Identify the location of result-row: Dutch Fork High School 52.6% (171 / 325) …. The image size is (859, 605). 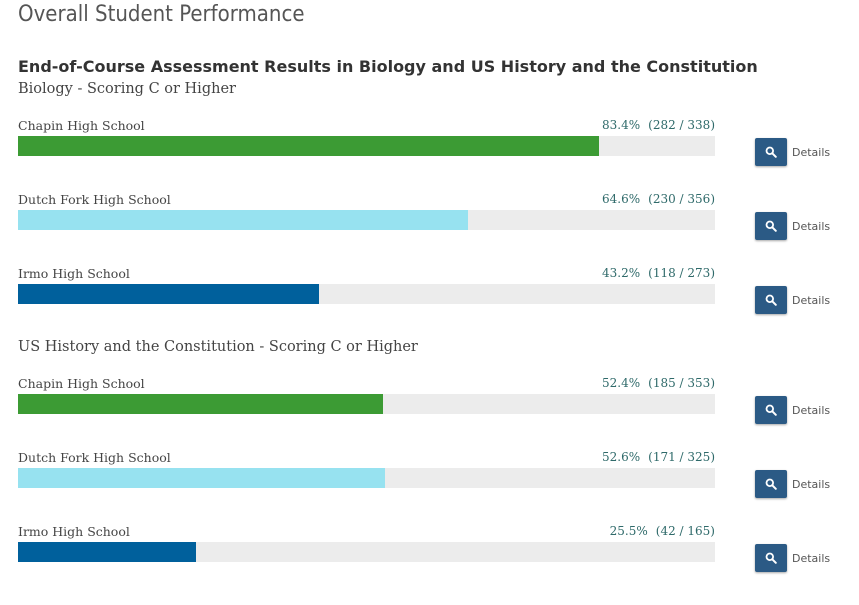
(429, 480).